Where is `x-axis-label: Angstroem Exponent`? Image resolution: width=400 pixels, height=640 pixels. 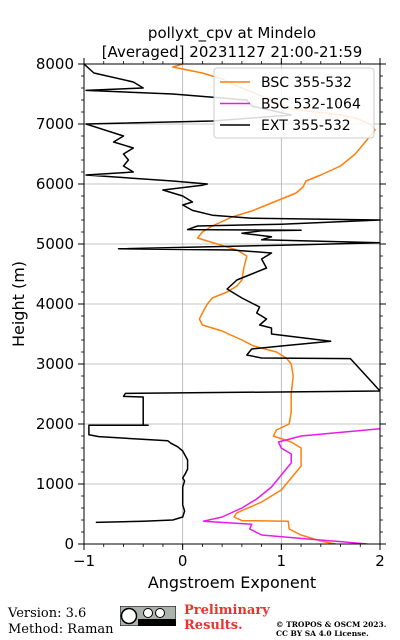
x-axis-label: Angstroem Exponent is located at coordinates (232, 582).